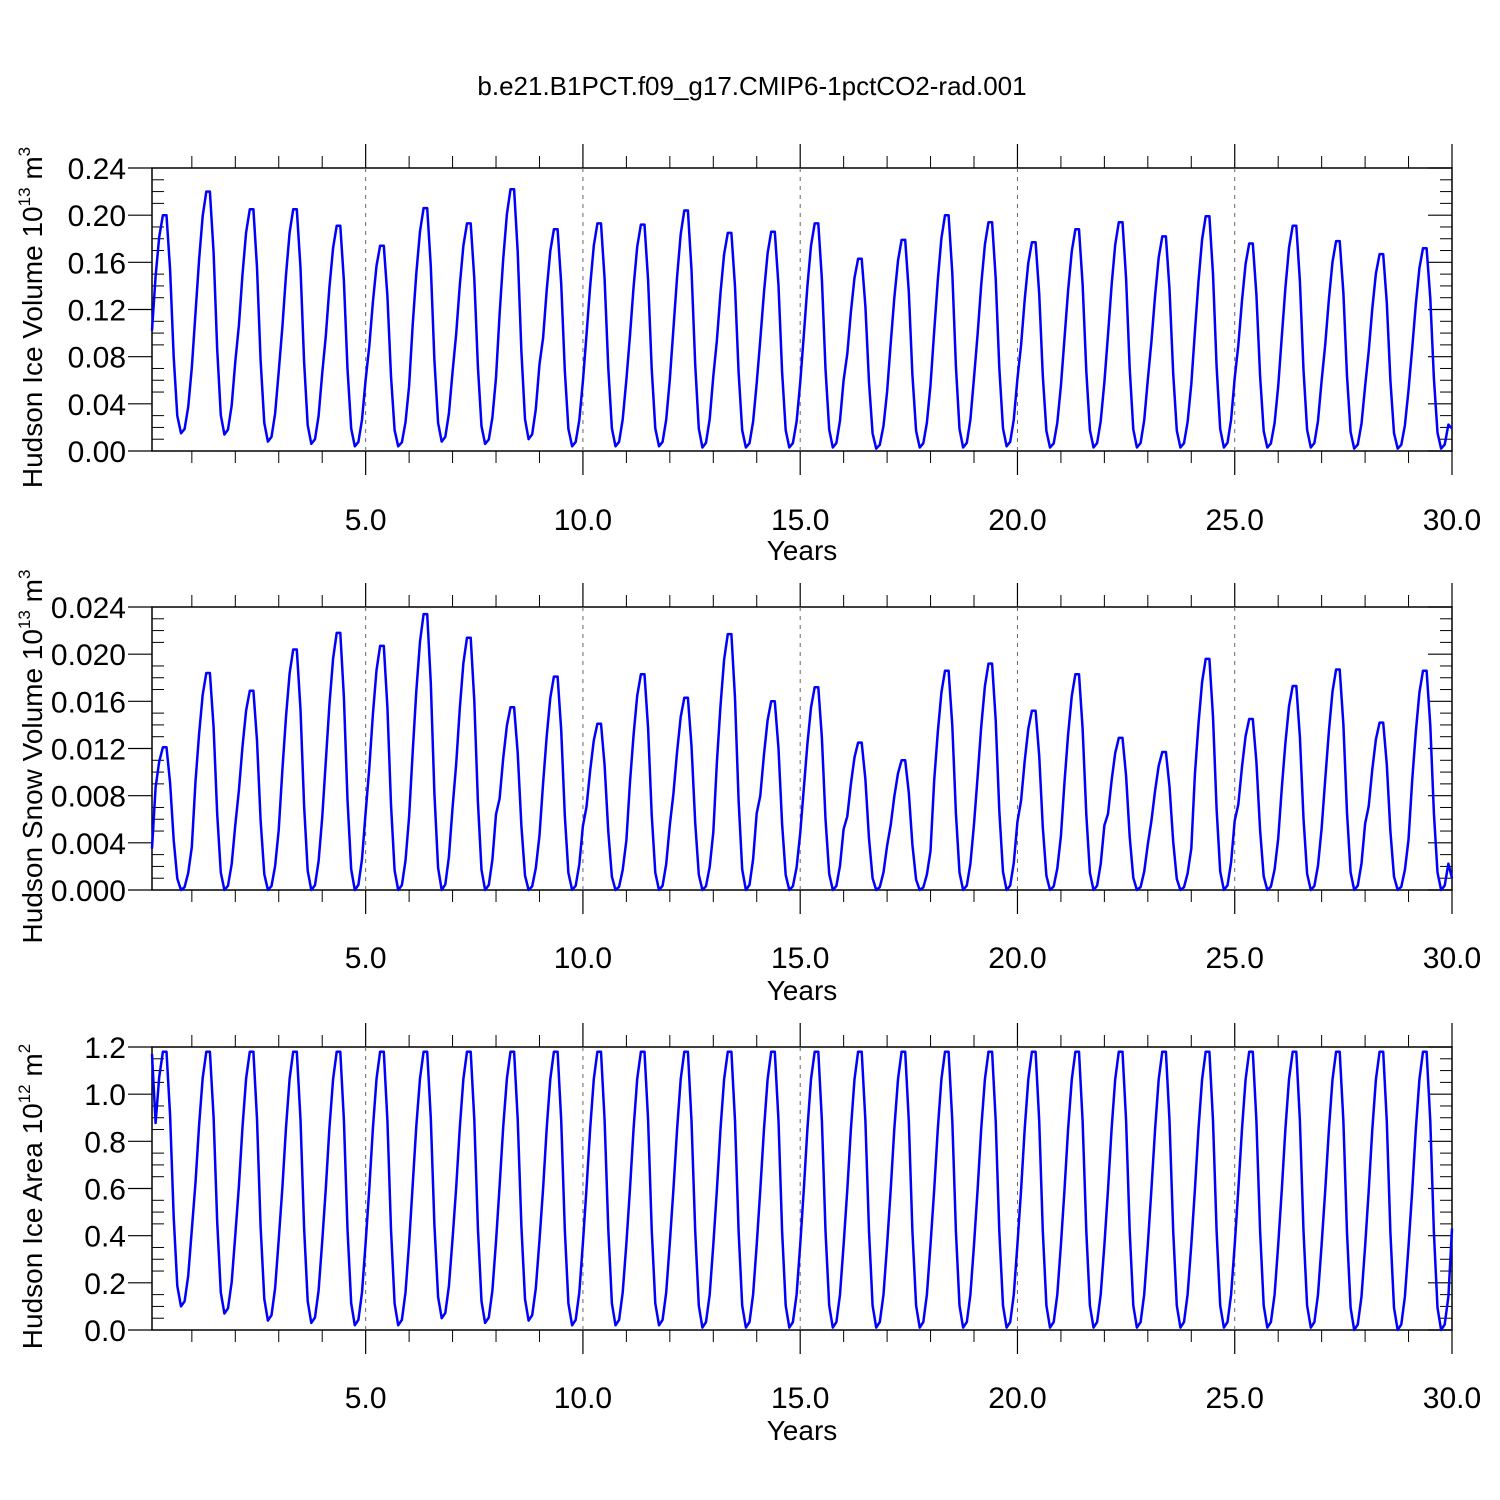 This screenshot has height=1500, width=1500. What do you see at coordinates (88, 702) in the screenshot?
I see `y-tick-label: 0.016` at bounding box center [88, 702].